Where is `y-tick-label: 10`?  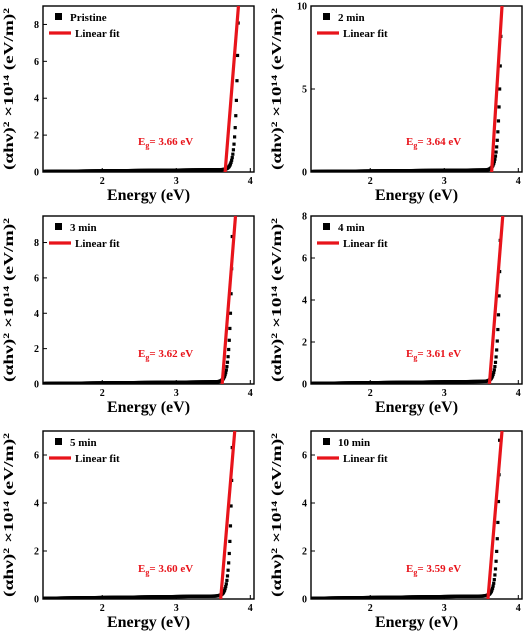
y-tick-label: 10 is located at coordinates (302, 7).